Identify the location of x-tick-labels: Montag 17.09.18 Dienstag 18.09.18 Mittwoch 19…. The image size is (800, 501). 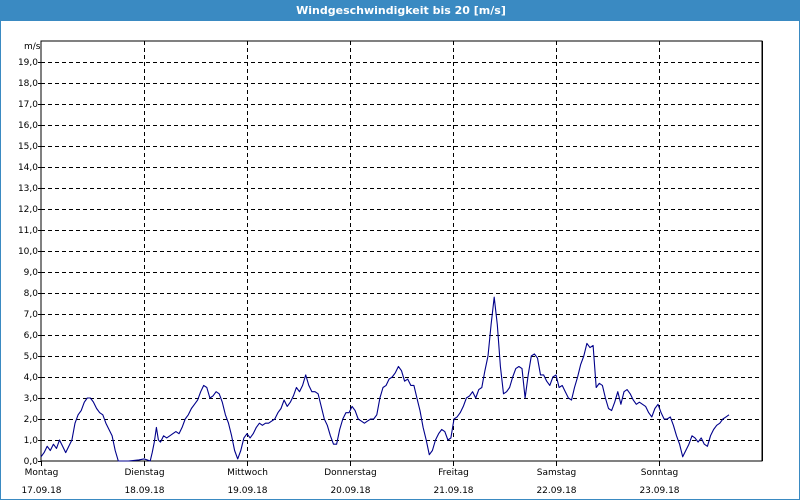
(350, 482).